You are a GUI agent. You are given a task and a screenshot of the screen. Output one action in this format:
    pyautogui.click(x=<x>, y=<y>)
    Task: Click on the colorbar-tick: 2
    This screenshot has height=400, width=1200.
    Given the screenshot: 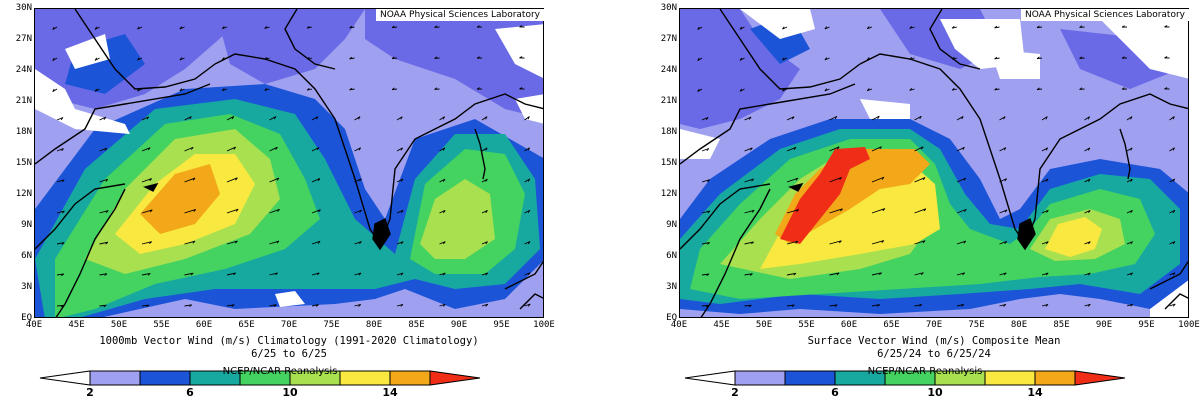 What is the action you would take?
    pyautogui.click(x=735, y=392)
    